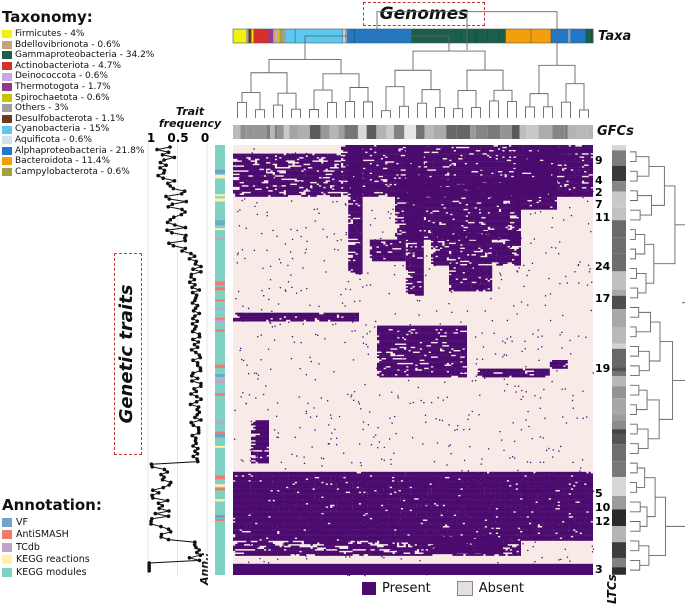 This screenshot has height=612, width=685. Describe the element at coordinates (657, 361) in the screenshot. I see `ltc-dendrogram` at that location.